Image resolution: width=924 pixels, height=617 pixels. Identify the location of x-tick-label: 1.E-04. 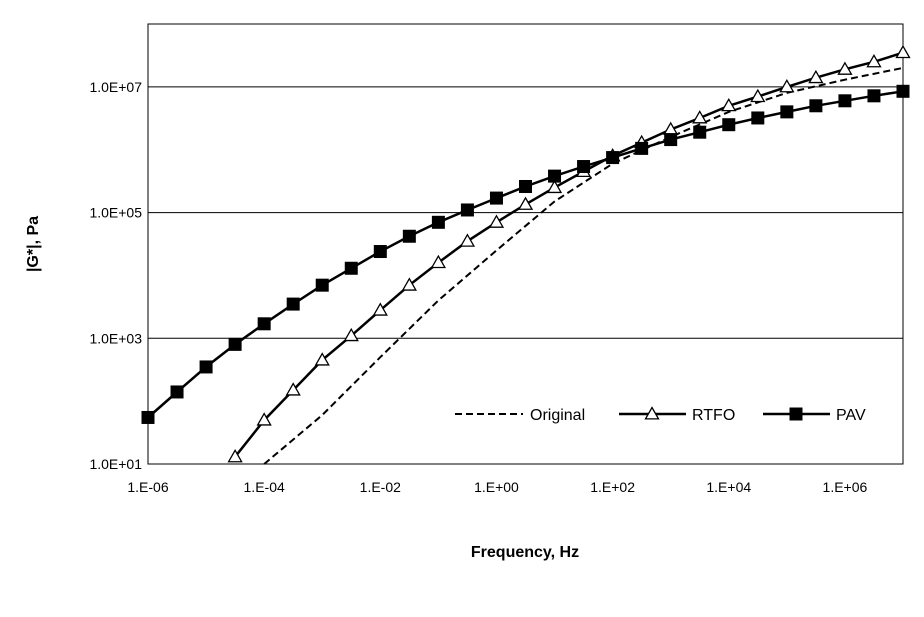
(264, 487).